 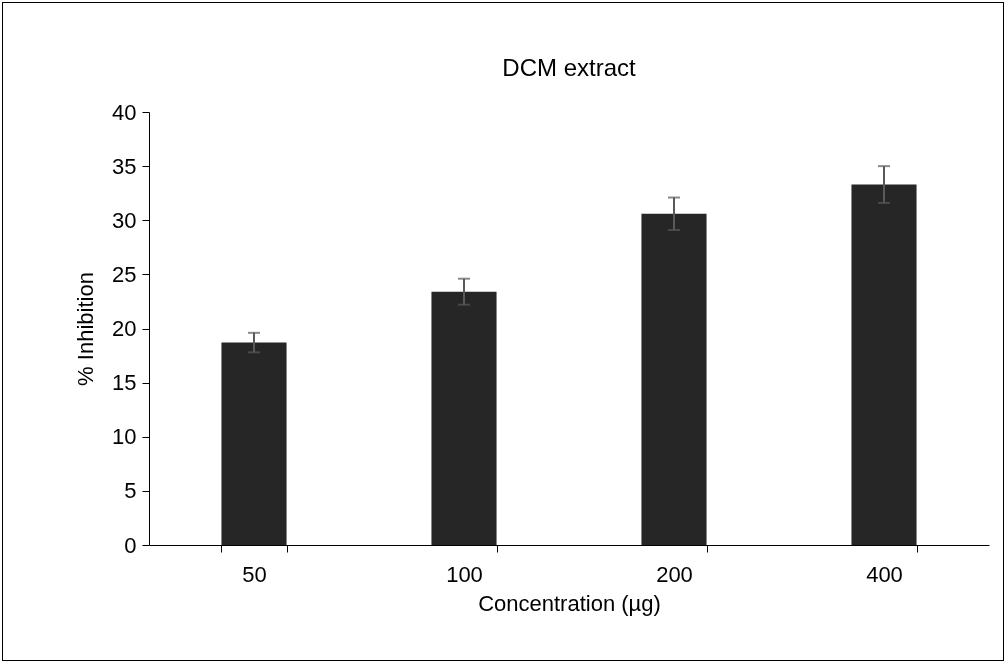 What do you see at coordinates (569, 603) in the screenshot?
I see `x-axis-title: Concentration (µg)` at bounding box center [569, 603].